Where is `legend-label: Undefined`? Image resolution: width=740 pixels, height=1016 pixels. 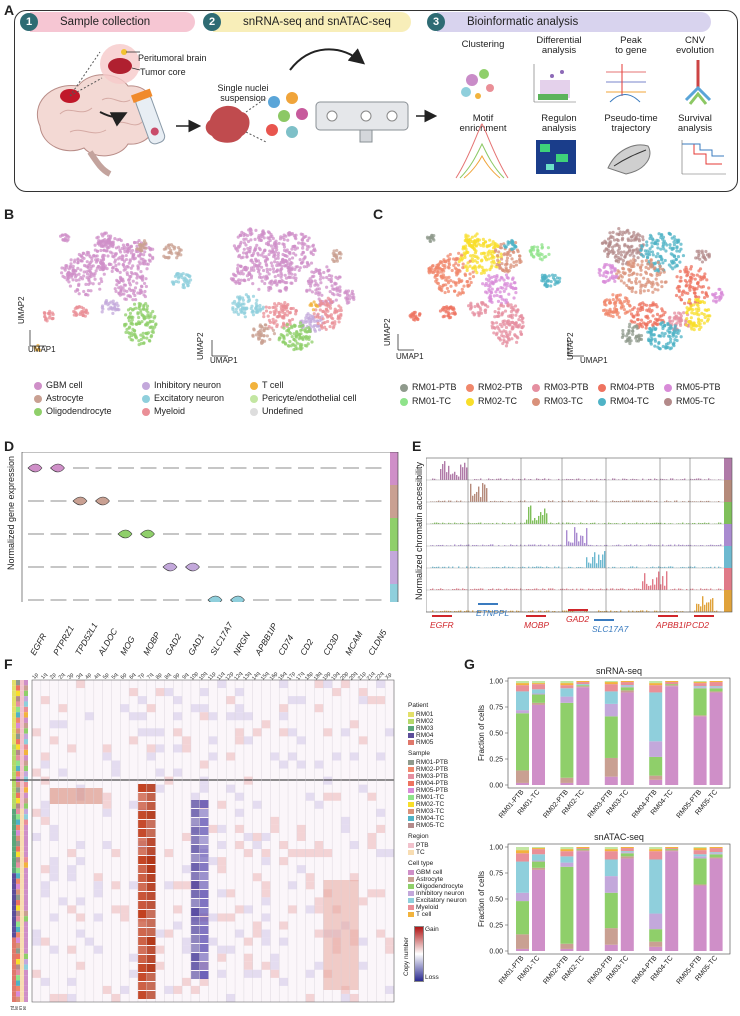 legend-label: Undefined is located at coordinates (283, 411).